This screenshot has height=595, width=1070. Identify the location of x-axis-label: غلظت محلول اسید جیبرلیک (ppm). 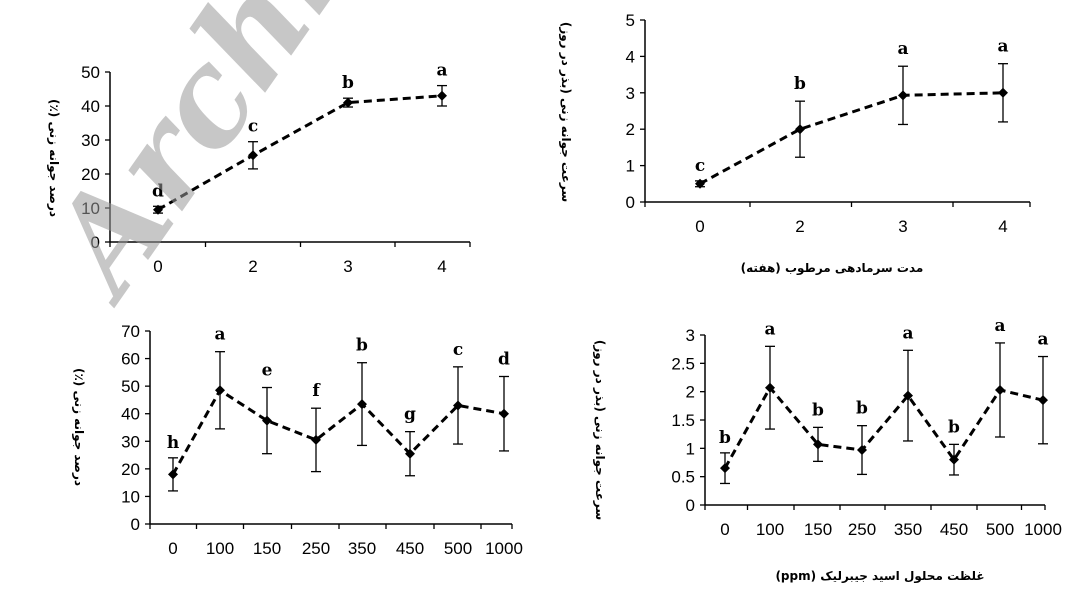
(879, 576).